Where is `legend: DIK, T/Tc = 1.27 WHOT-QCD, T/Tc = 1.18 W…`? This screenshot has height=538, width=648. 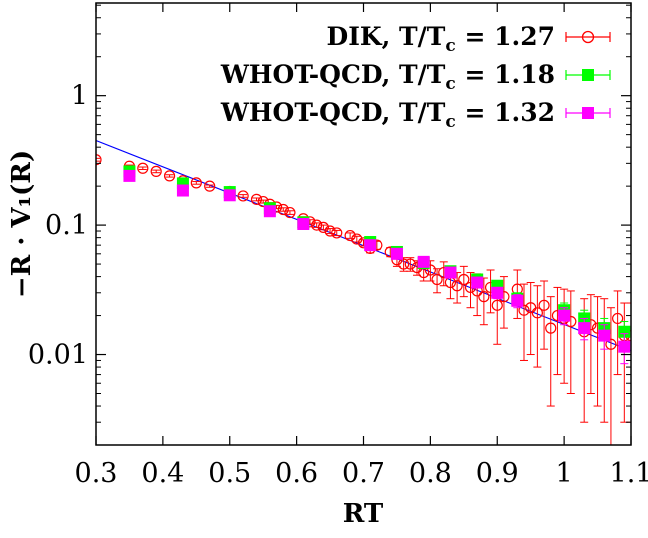 legend: DIK, T/Tc = 1.27 WHOT-QCD, T/Tc = 1.18 W… is located at coordinates (415, 77).